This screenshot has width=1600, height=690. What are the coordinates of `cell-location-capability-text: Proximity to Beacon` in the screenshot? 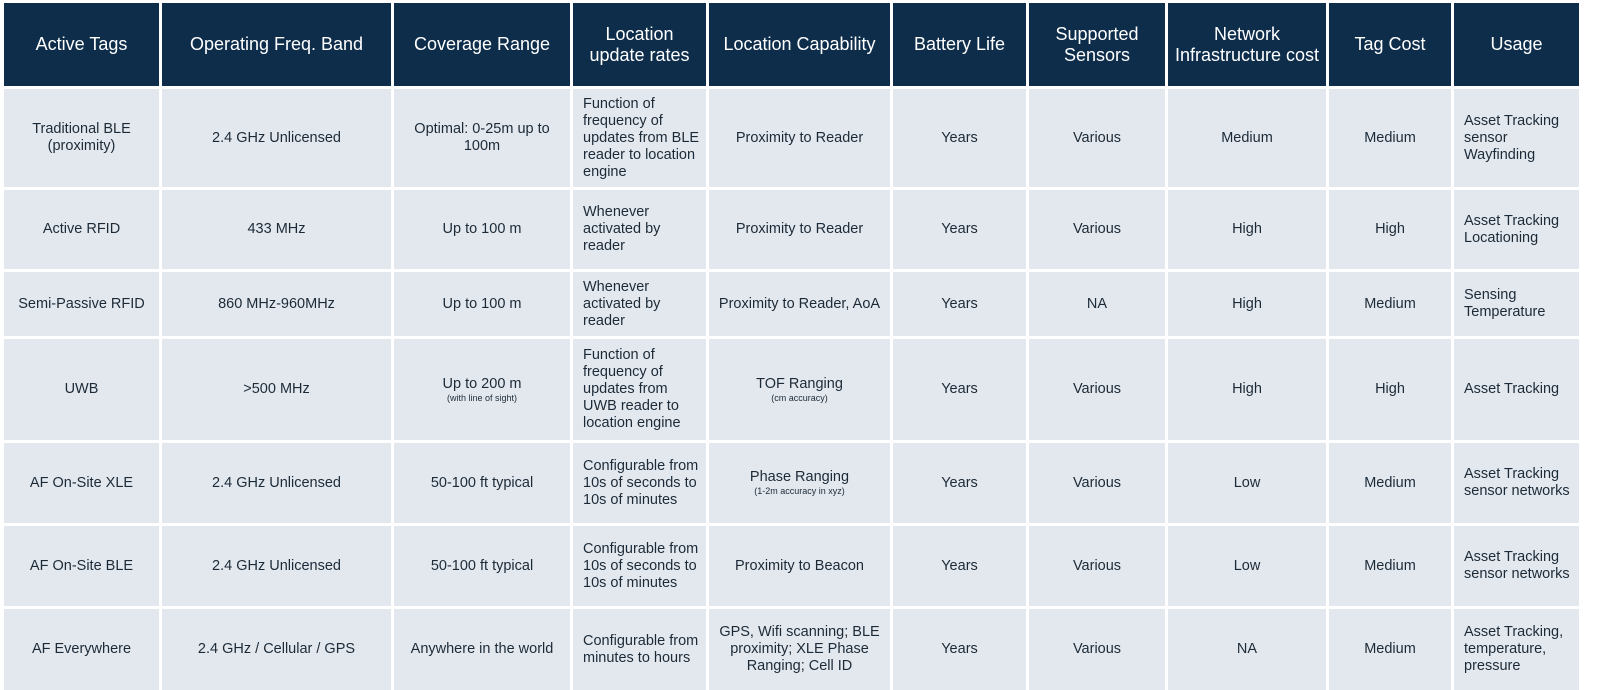 It's located at (799, 565).